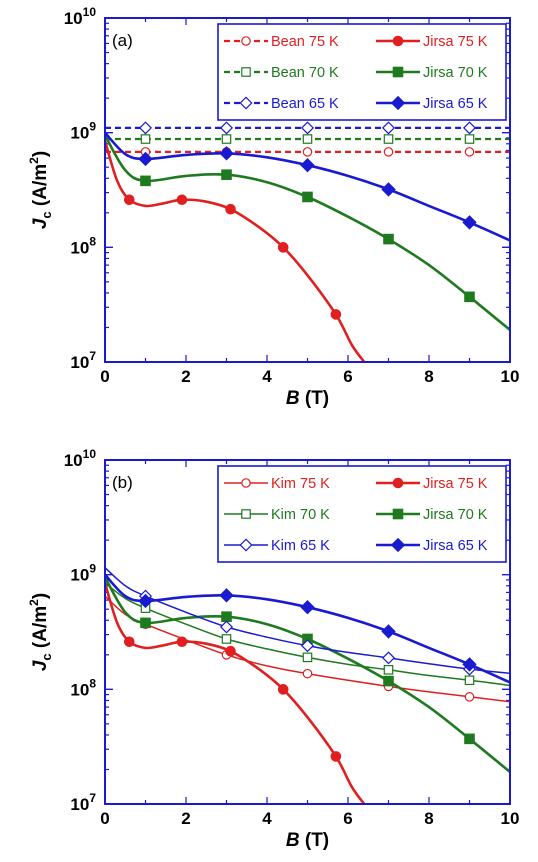 The height and width of the screenshot is (862, 538). I want to click on legend-item: Bean 75 K, so click(281, 42).